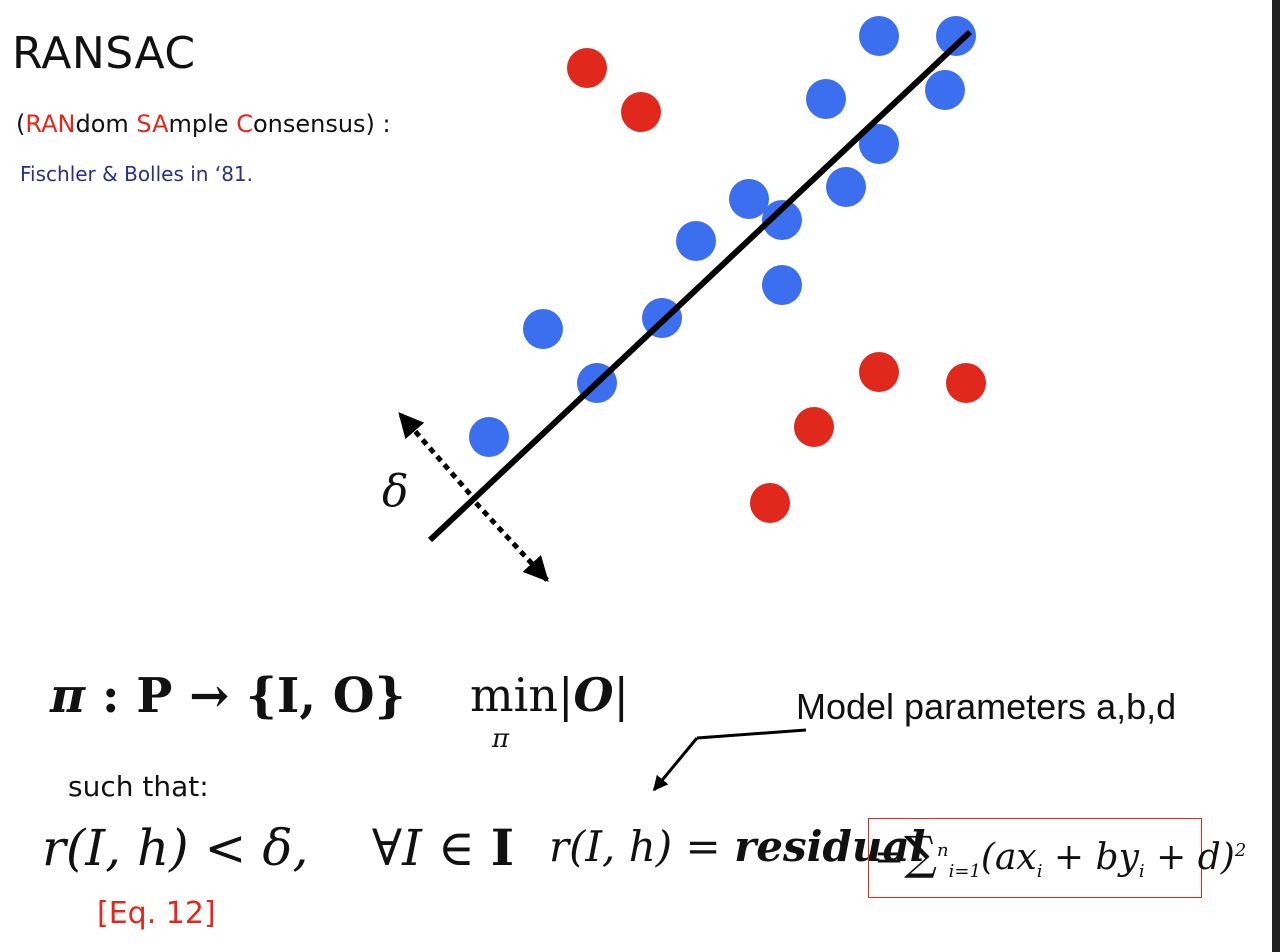 Image resolution: width=1280 pixels, height=952 pixels. Describe the element at coordinates (154, 696) in the screenshot. I see `set-P: P` at that location.